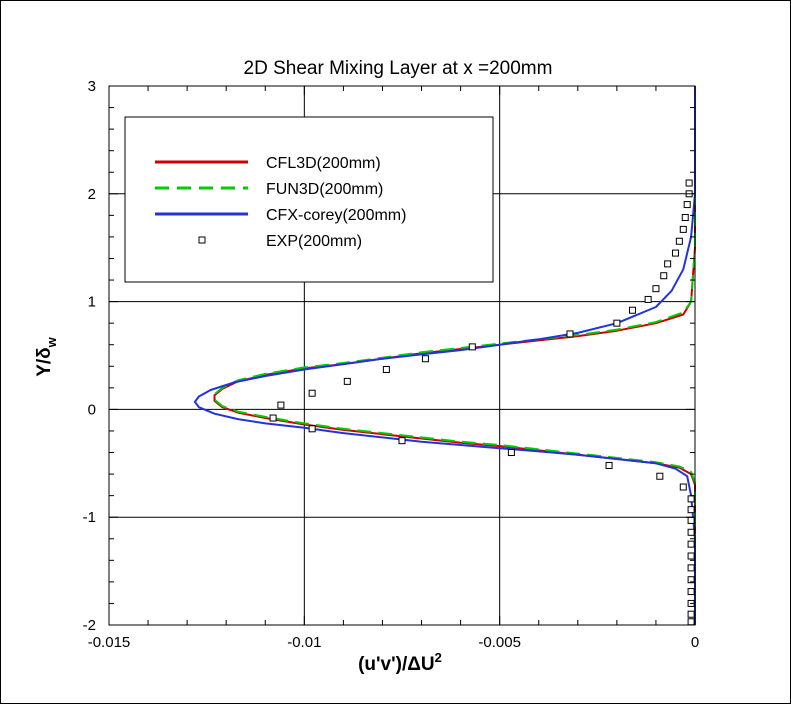 The height and width of the screenshot is (704, 791). I want to click on x-tick-label: -0.01, so click(304, 642).